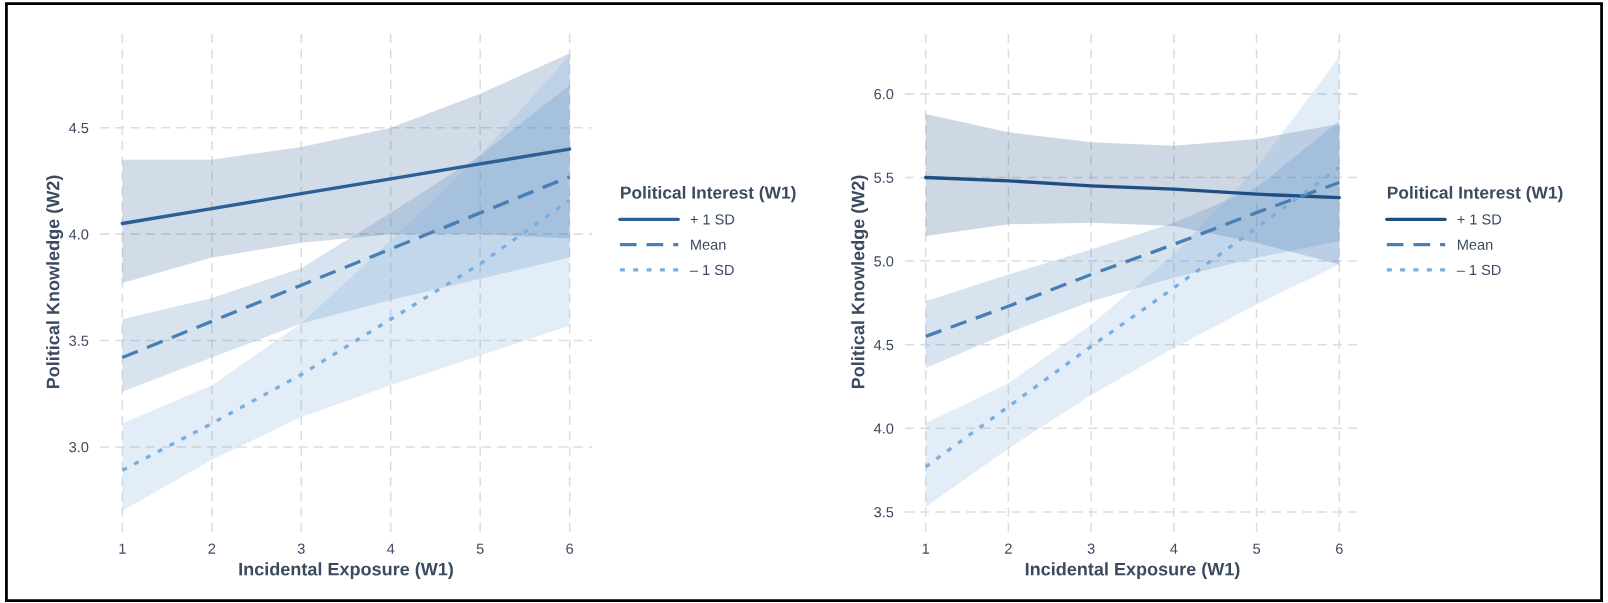  What do you see at coordinates (884, 94) in the screenshot?
I see `y-tick-label: 6.0` at bounding box center [884, 94].